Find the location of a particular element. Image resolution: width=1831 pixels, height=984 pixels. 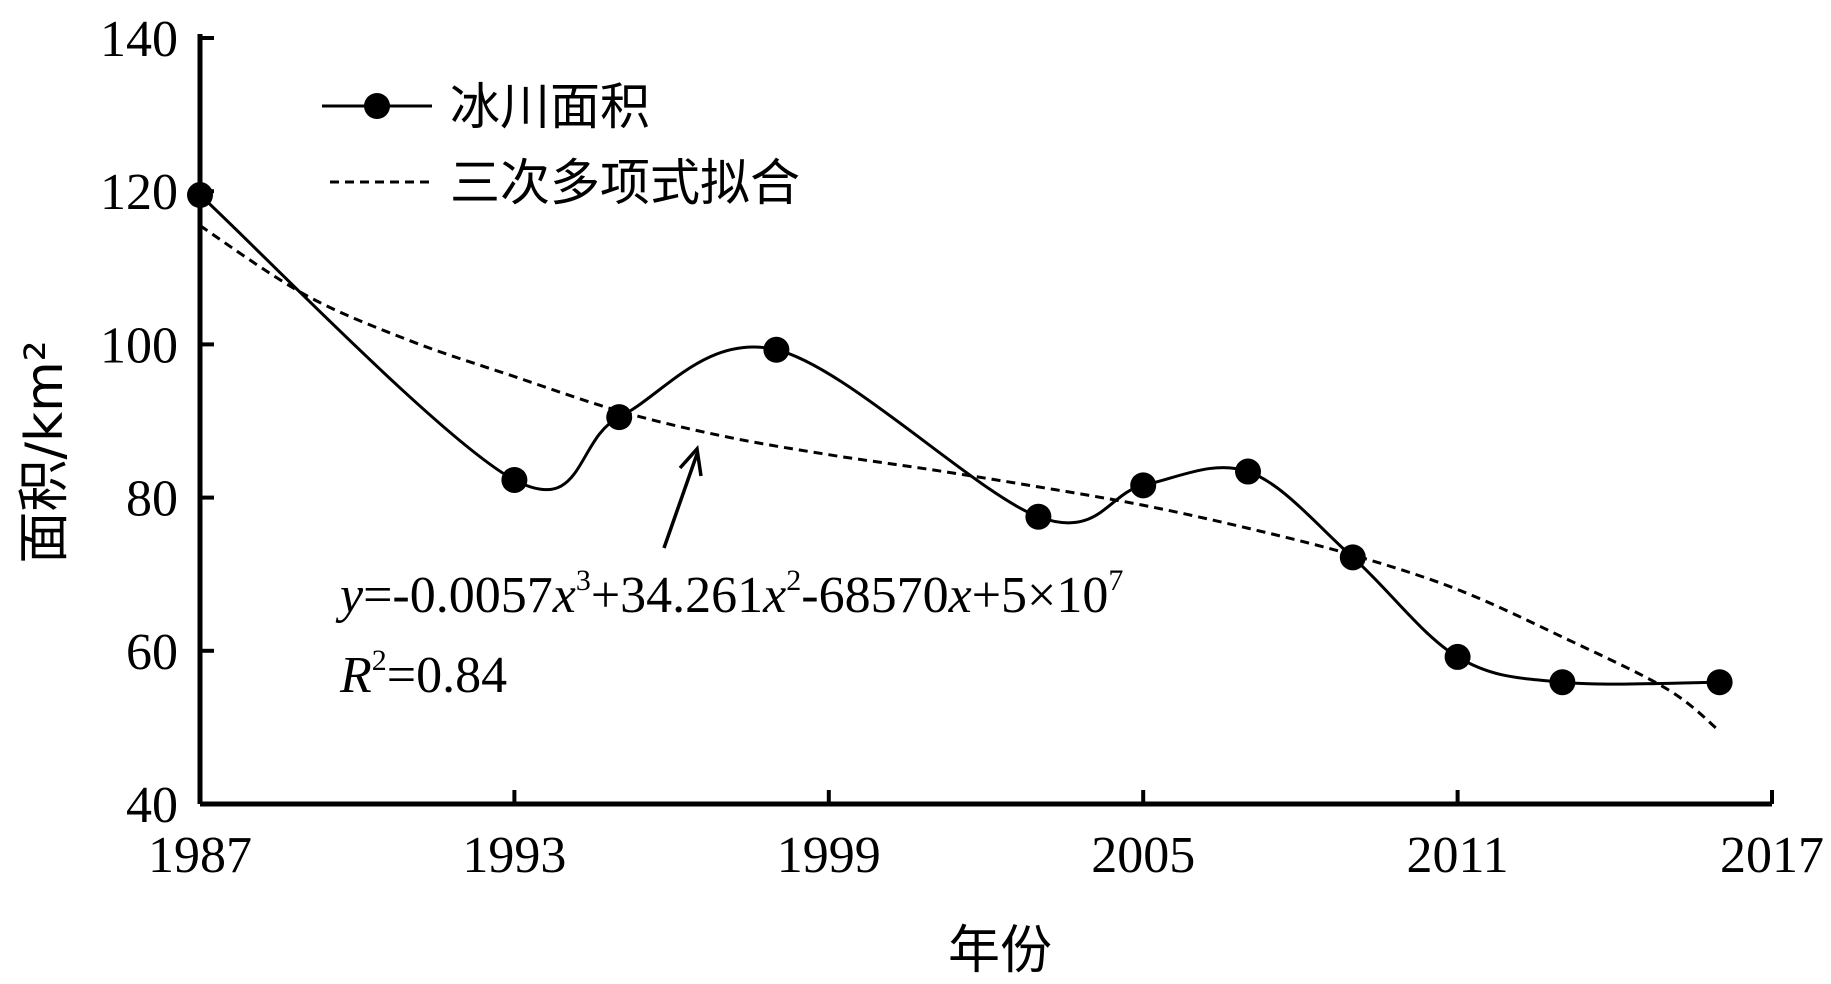

legend-label-series-2: 三次多项式拟合 is located at coordinates (625, 183).